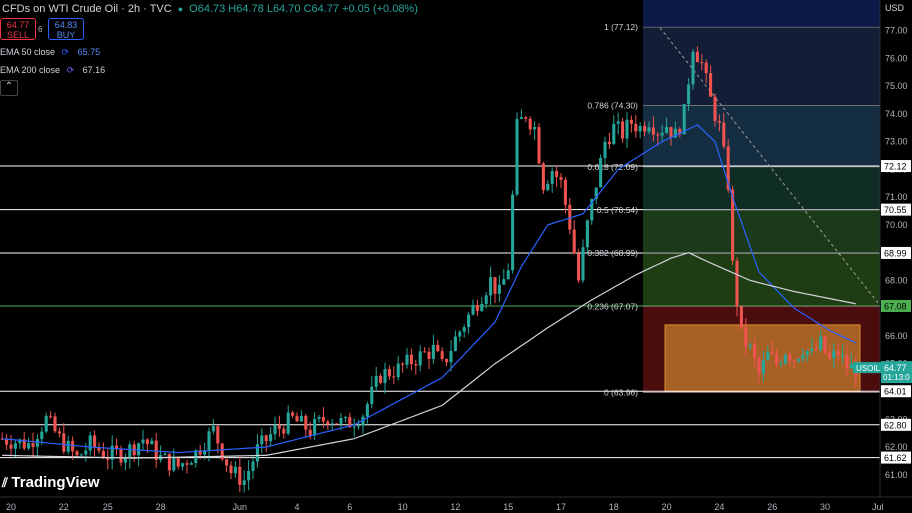 The width and height of the screenshot is (912, 513). Describe the element at coordinates (896, 372) in the screenshot. I see `last-price-tag` at that location.